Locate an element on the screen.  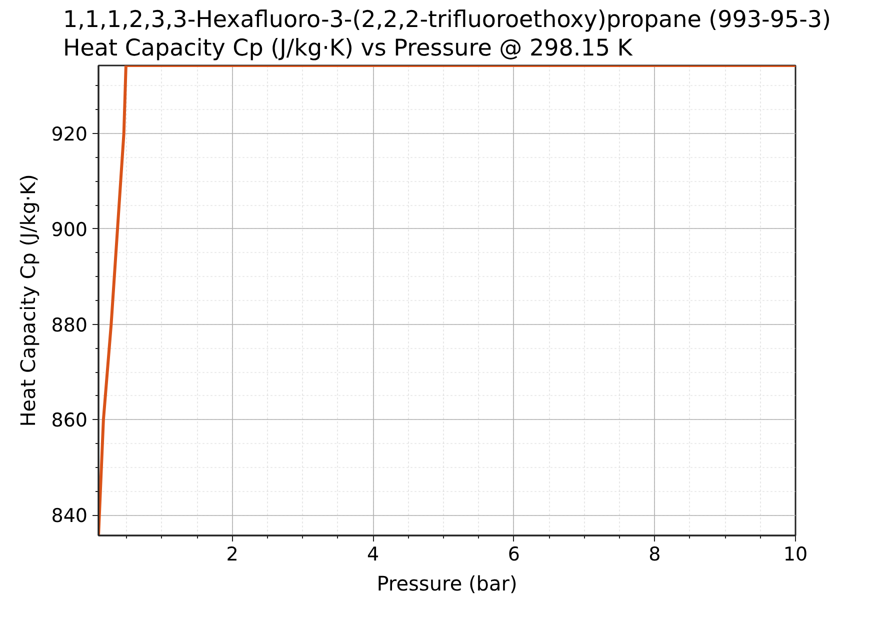
y-tick-label: 860 is located at coordinates (69, 421).